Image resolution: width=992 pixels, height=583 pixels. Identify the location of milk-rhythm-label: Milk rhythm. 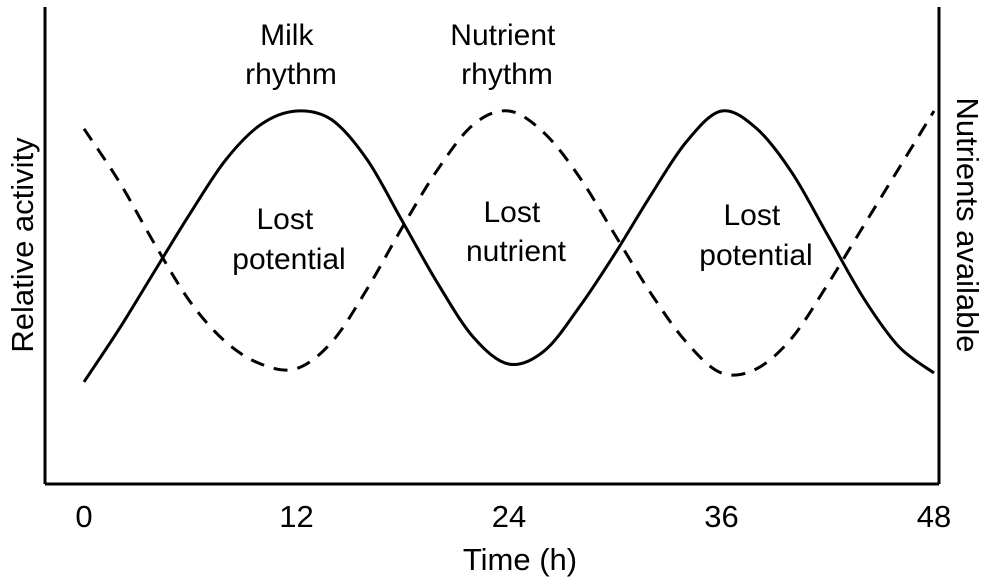
(291, 55).